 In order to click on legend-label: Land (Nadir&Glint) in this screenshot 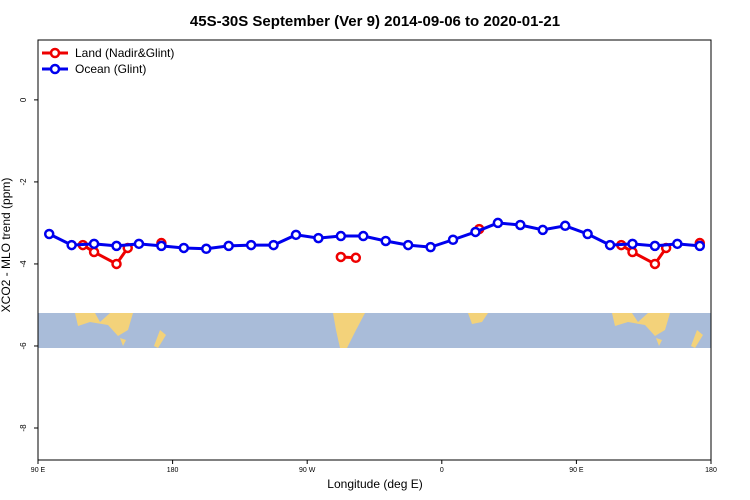, I will do `click(124, 53)`.